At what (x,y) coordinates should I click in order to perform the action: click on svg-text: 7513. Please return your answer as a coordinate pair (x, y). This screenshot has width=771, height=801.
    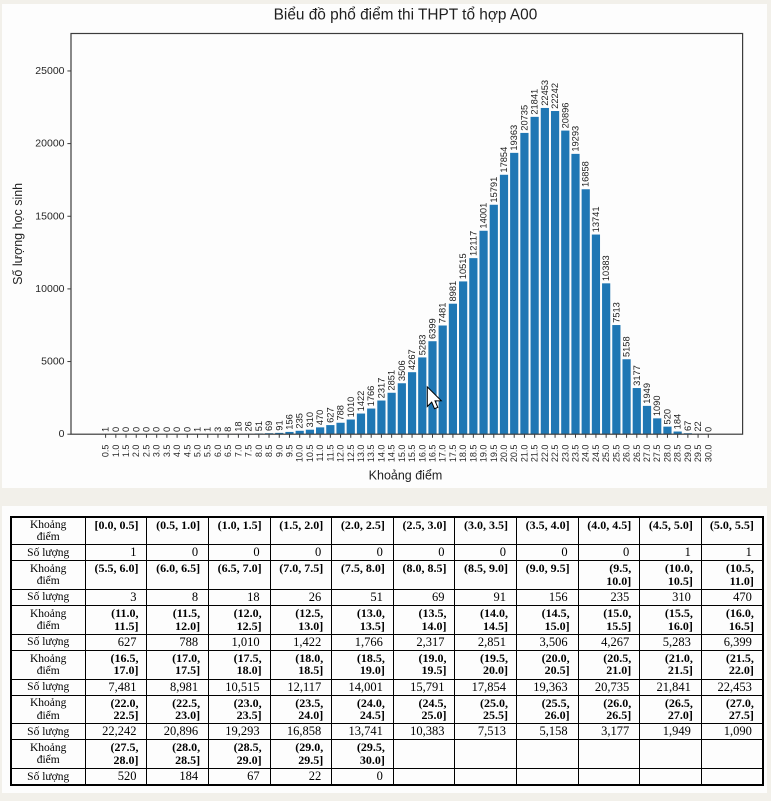
    Looking at the image, I should click on (616, 312).